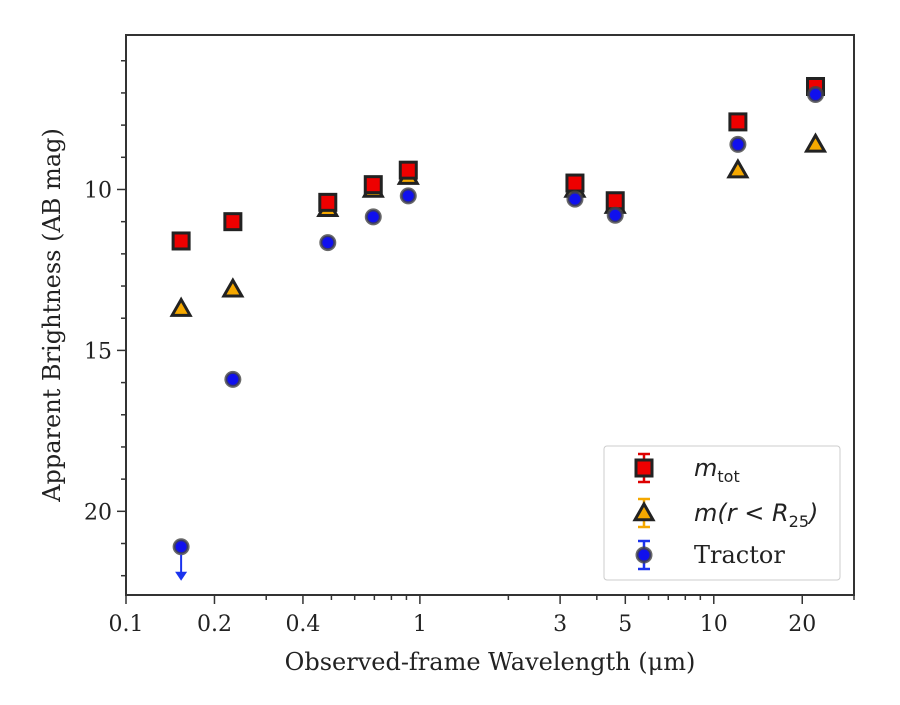 The height and width of the screenshot is (705, 900). What do you see at coordinates (717, 470) in the screenshot?
I see `legend-label: mtot` at bounding box center [717, 470].